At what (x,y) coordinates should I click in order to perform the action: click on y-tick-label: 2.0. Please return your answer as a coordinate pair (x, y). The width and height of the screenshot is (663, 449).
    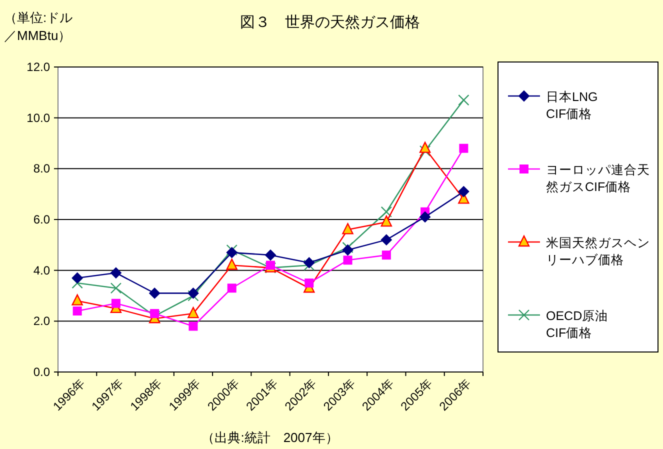
    Looking at the image, I should click on (41, 321).